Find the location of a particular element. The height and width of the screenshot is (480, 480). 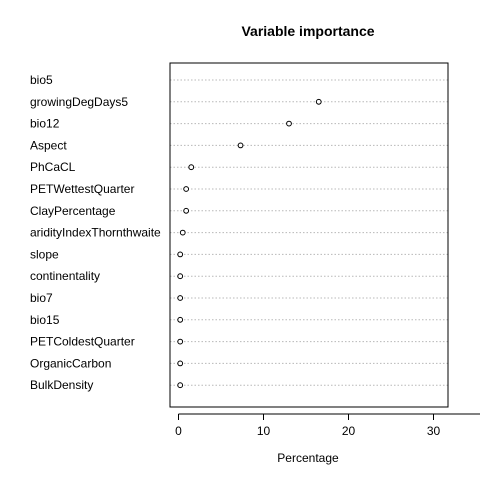

category-label: Aspect is located at coordinates (48, 145).